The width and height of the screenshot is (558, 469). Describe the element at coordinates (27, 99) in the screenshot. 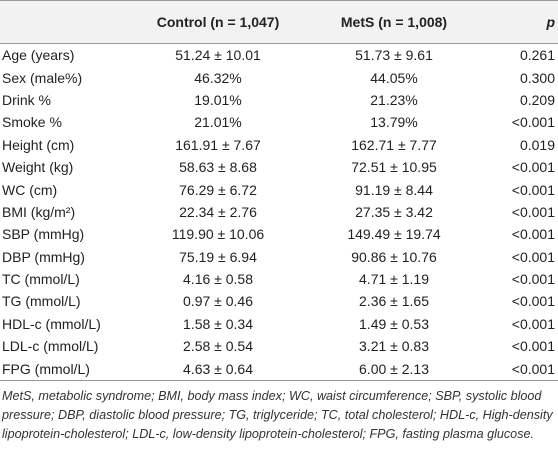

I see `table-cell: Drink %` at that location.